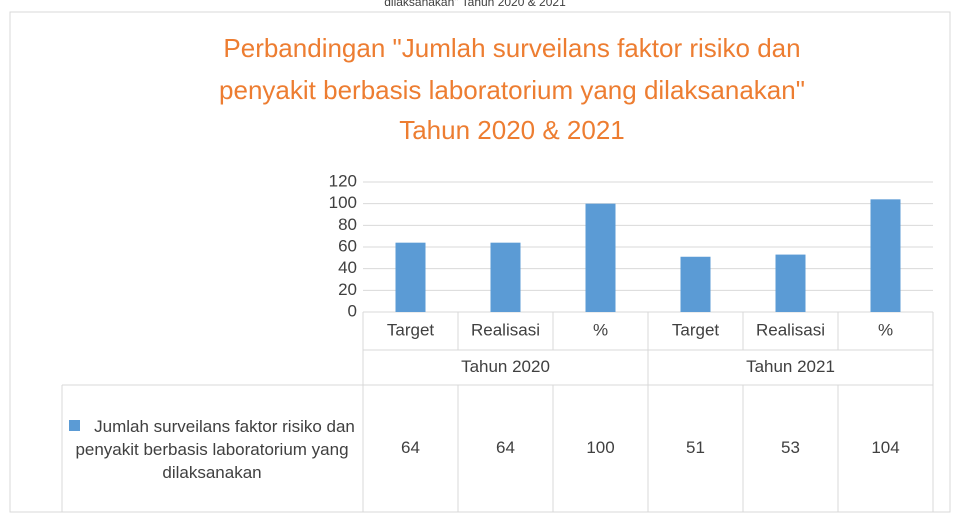  What do you see at coordinates (347, 224) in the screenshot?
I see `y-tick-label: 80` at bounding box center [347, 224].